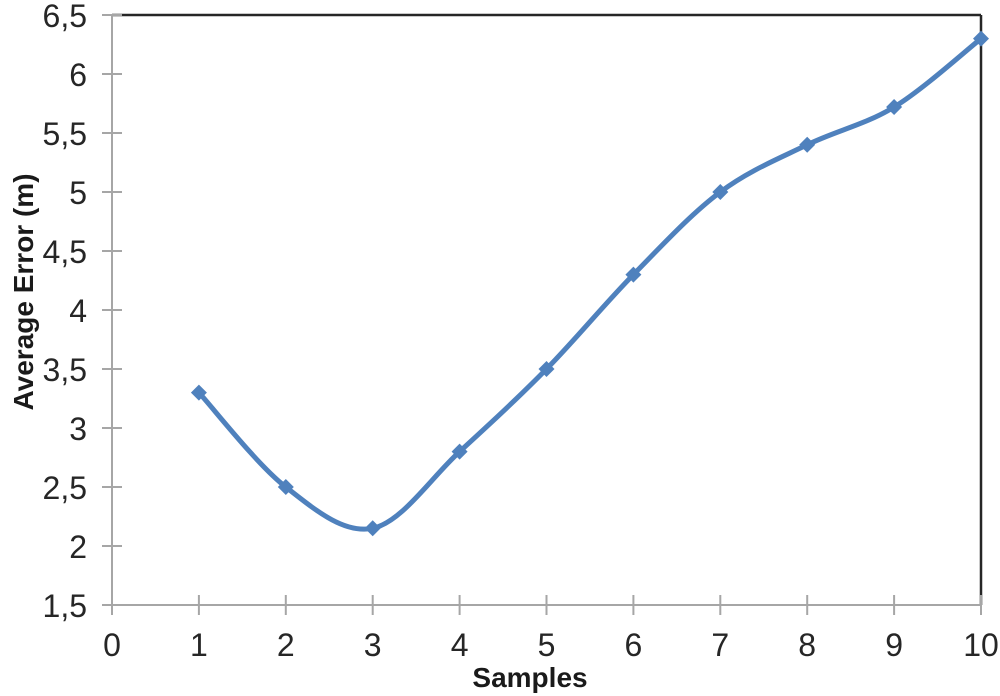  Describe the element at coordinates (65, 606) in the screenshot. I see `y-tick-label: 1,5` at that location.